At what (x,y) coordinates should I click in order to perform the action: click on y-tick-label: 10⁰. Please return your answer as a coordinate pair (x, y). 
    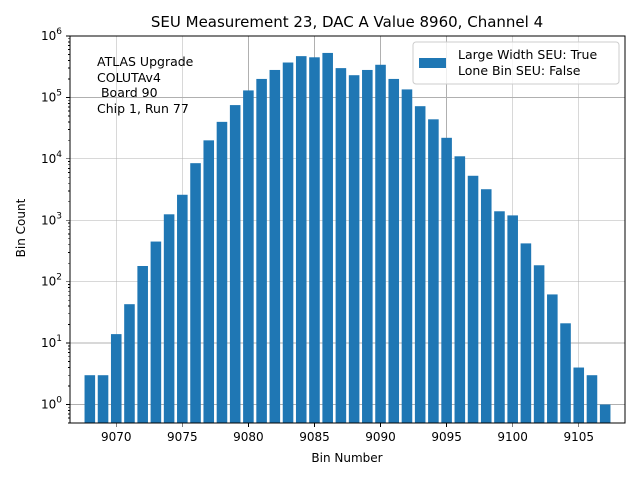
    Looking at the image, I should click on (51, 404).